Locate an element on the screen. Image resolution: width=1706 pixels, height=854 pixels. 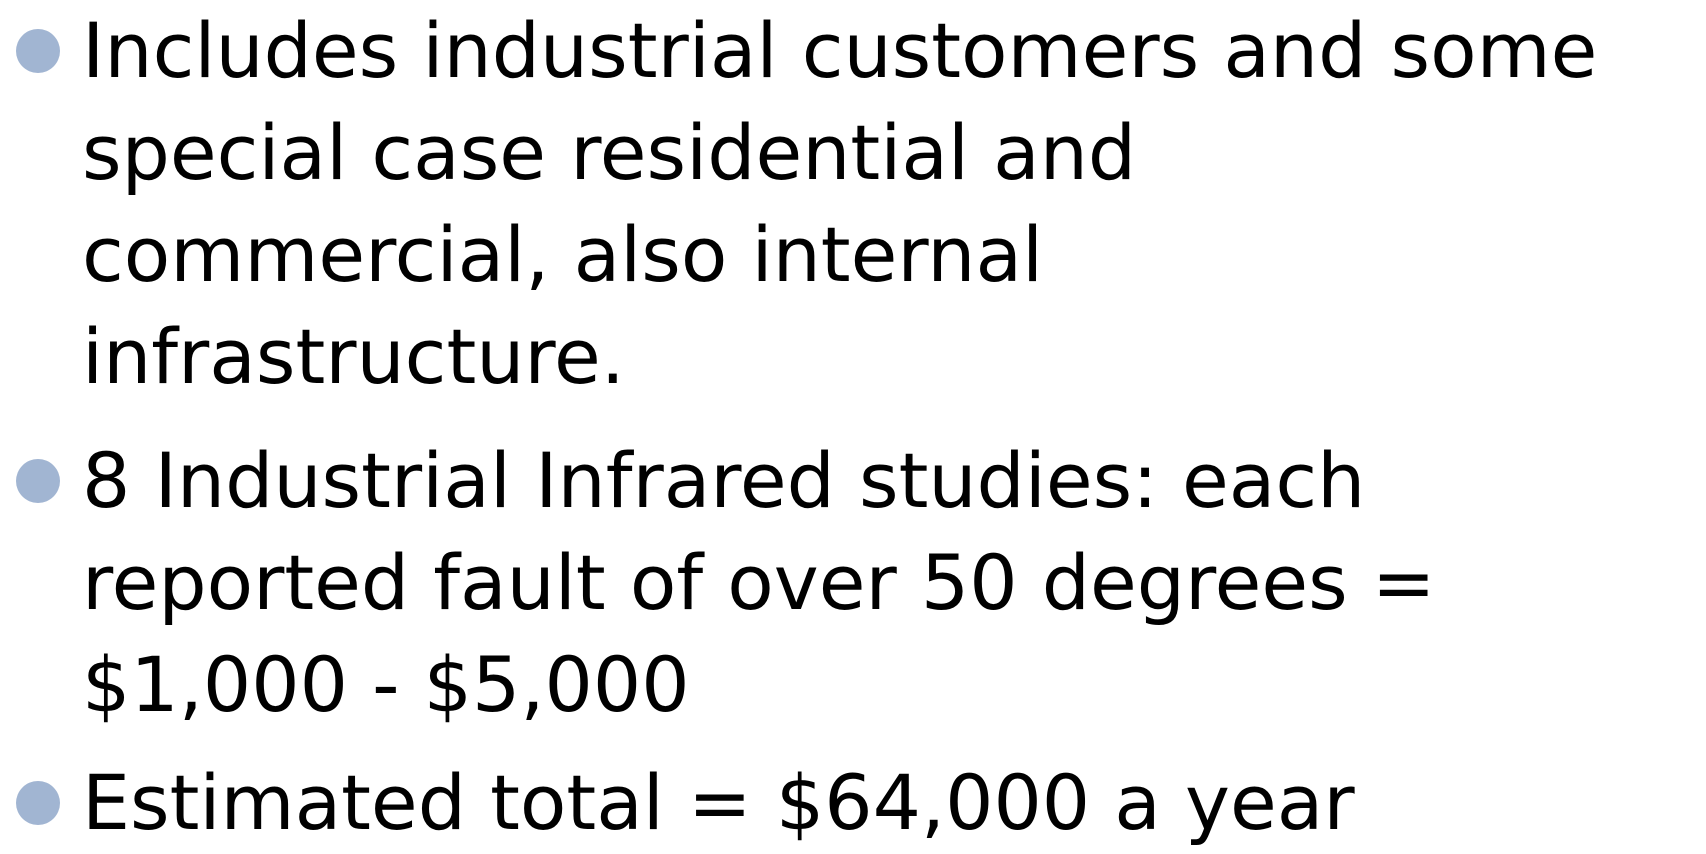
bullet-text: commercial, also internal is located at coordinates (563, 254).